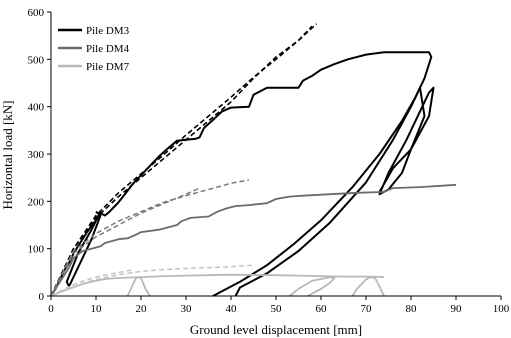 The height and width of the screenshot is (338, 511). I want to click on x-tick-label: 30, so click(187, 309).